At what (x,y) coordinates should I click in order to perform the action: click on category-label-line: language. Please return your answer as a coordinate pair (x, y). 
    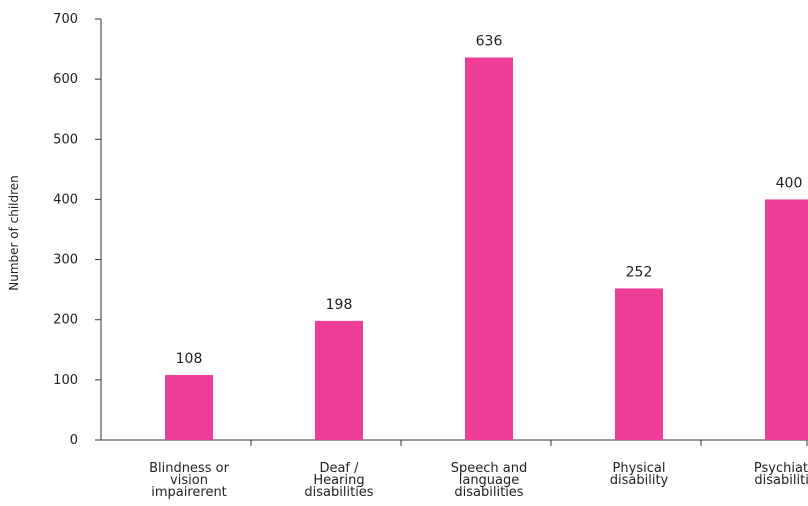
    Looking at the image, I should click on (489, 480).